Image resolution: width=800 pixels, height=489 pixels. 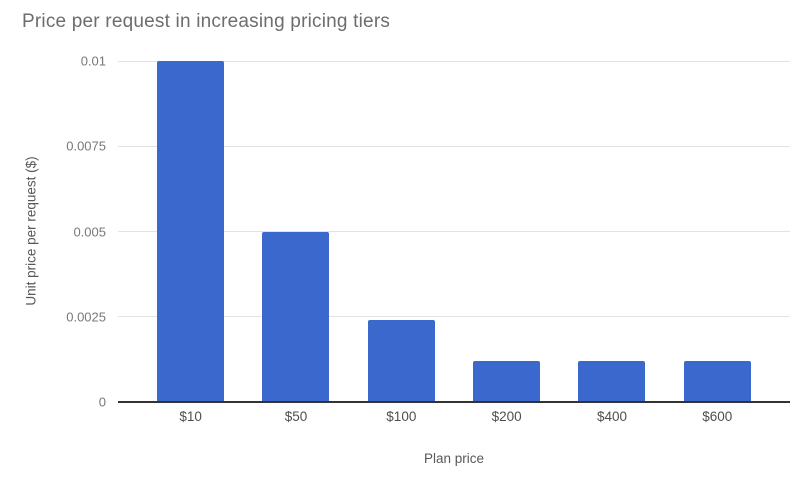 I want to click on y-tick-label: 0.01, so click(x=93, y=61).